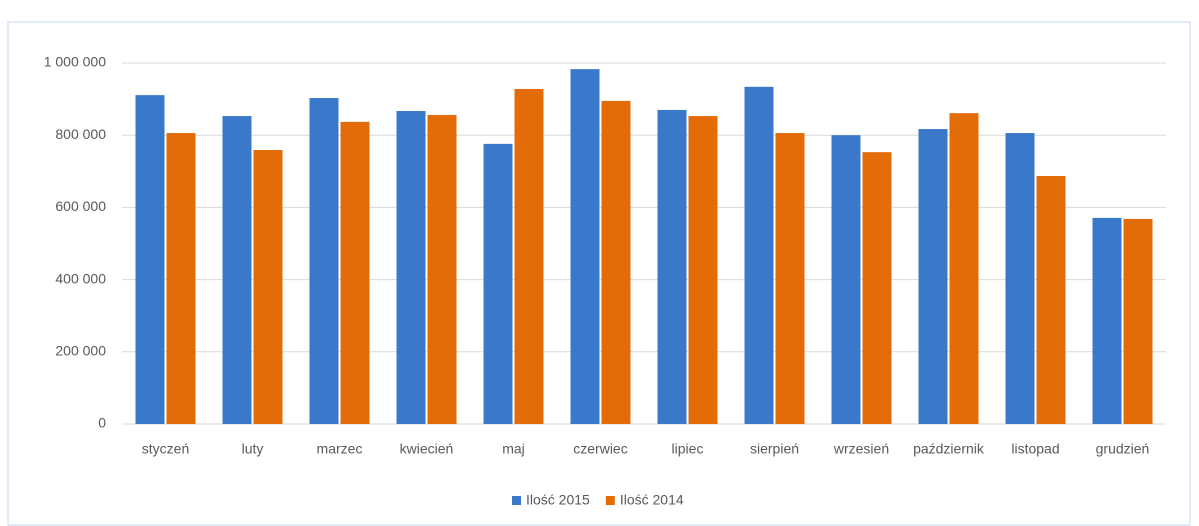 This screenshot has width=1199, height=526. I want to click on x-tick-label: maj, so click(513, 449).